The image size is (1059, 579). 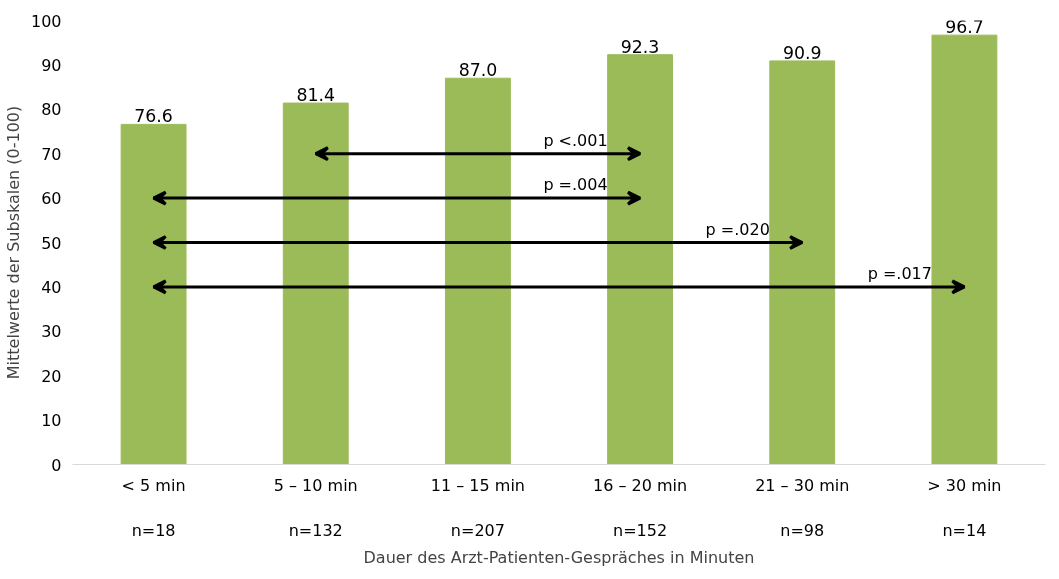 What do you see at coordinates (640, 508) in the screenshot?
I see `category-label: 16 – 20 min n=152` at bounding box center [640, 508].